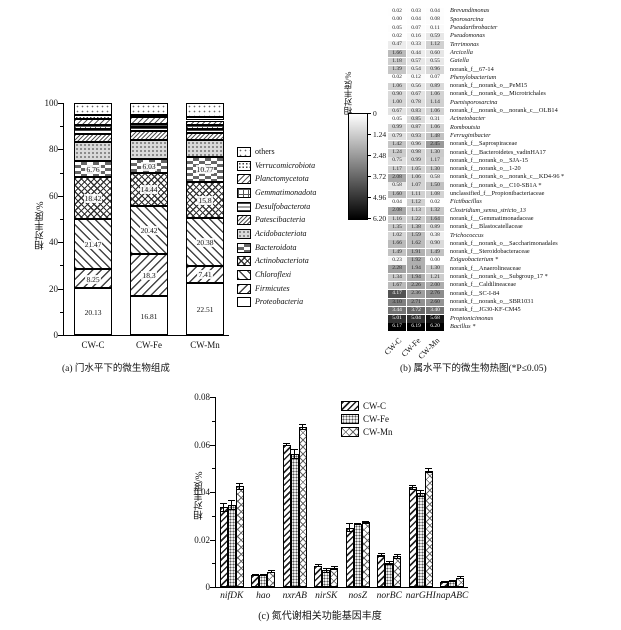  I want to click on heatmap-cell: 1.42, so click(397, 144).